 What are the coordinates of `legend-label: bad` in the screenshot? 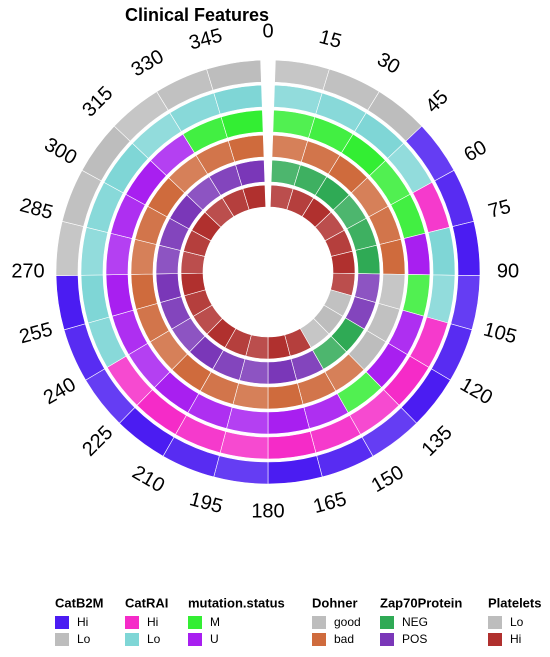 It's located at (344, 639).